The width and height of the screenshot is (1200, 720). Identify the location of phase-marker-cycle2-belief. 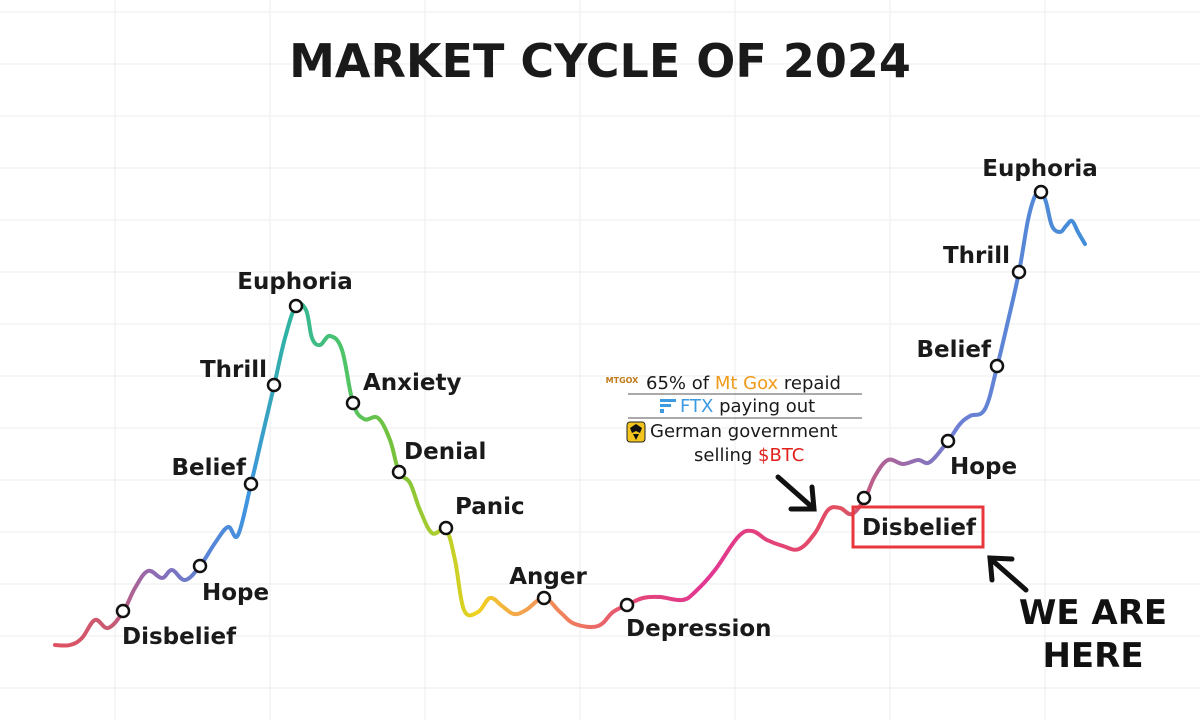
(997, 366).